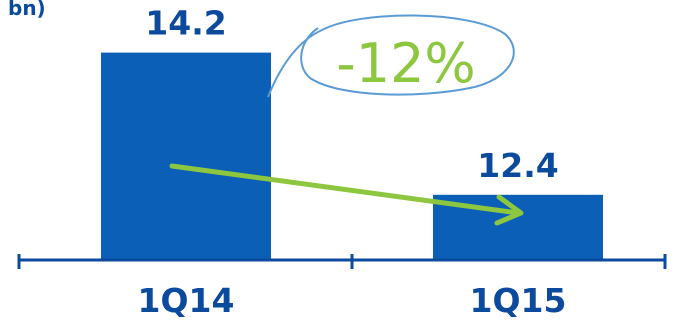  What do you see at coordinates (406, 63) in the screenshot?
I see `change-percent-label: -12%` at bounding box center [406, 63].